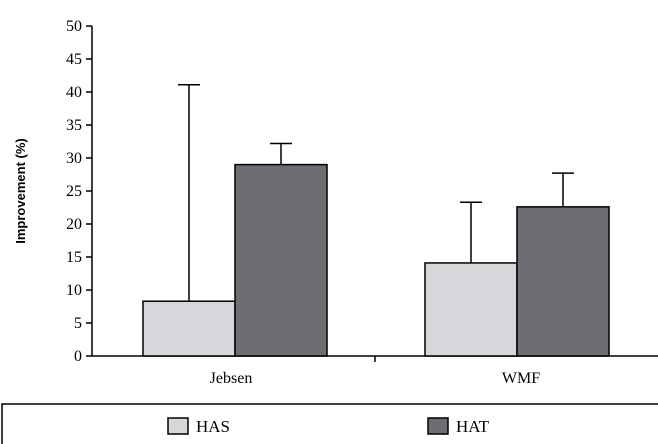 The height and width of the screenshot is (444, 658). I want to click on legend-swatch-has, so click(178, 426).